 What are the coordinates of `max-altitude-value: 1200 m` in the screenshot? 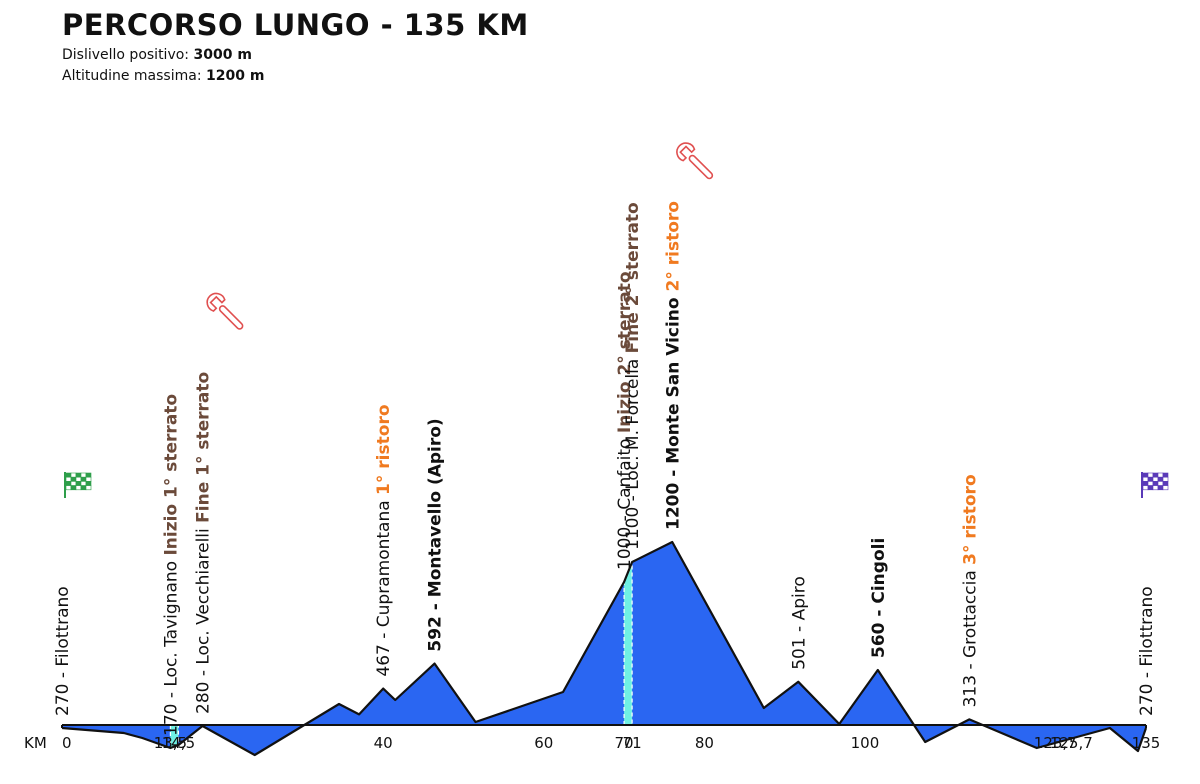 It's located at (235, 76).